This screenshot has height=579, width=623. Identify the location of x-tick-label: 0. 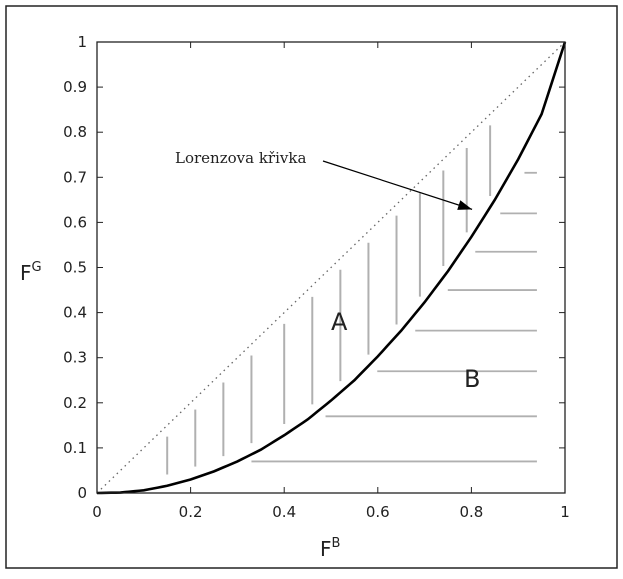
(97, 512).